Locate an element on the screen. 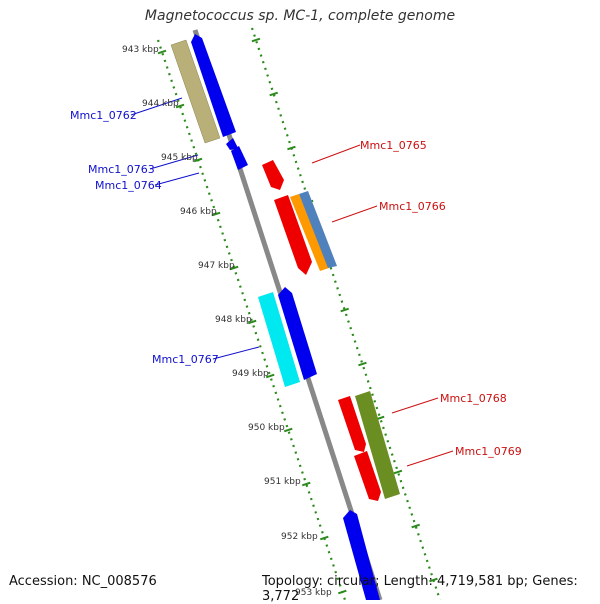  tick-label-950: 950 kbp is located at coordinates (266, 428).